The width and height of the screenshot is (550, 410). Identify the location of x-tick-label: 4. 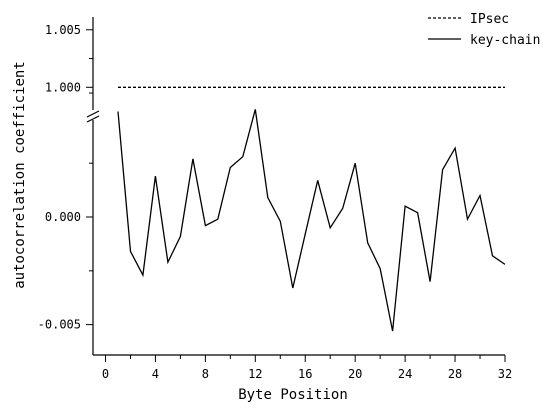
(155, 374).